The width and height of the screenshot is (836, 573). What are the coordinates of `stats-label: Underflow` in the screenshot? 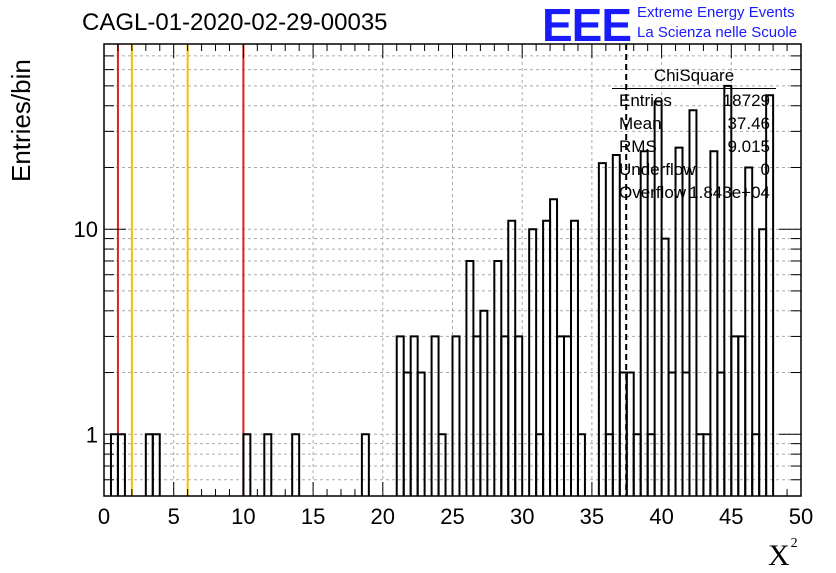 It's located at (657, 169).